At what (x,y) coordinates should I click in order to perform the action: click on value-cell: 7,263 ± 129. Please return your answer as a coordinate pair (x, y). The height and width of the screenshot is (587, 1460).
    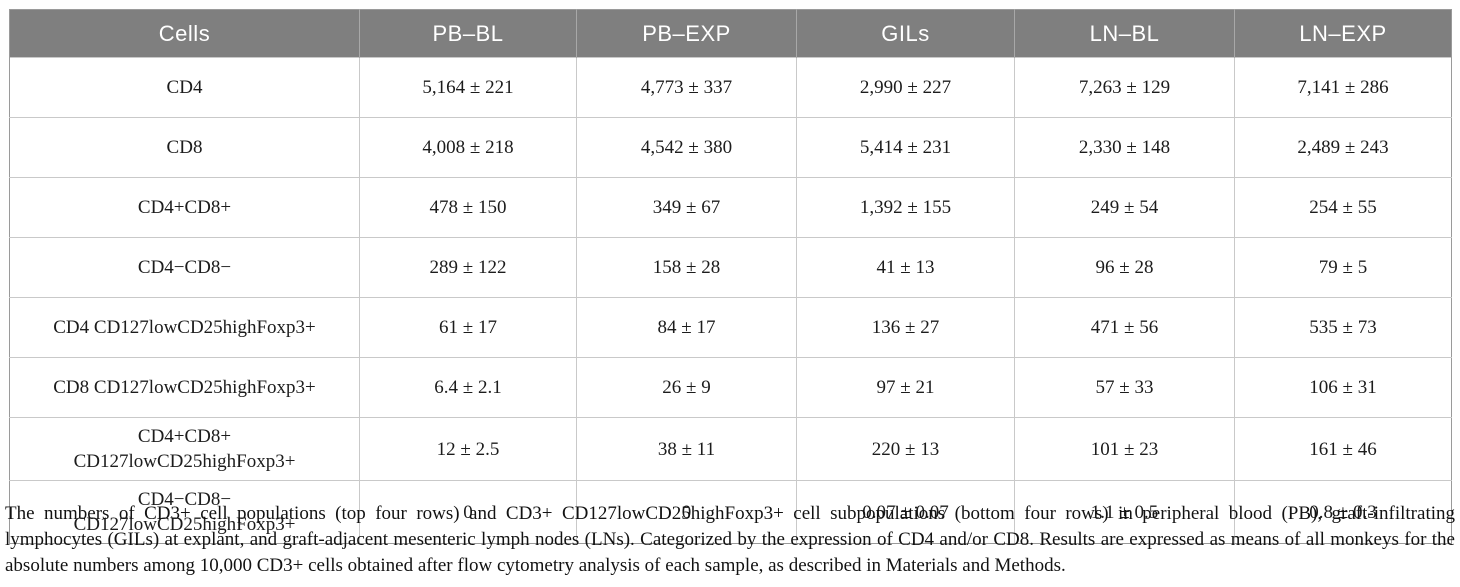
    Looking at the image, I should click on (1124, 87).